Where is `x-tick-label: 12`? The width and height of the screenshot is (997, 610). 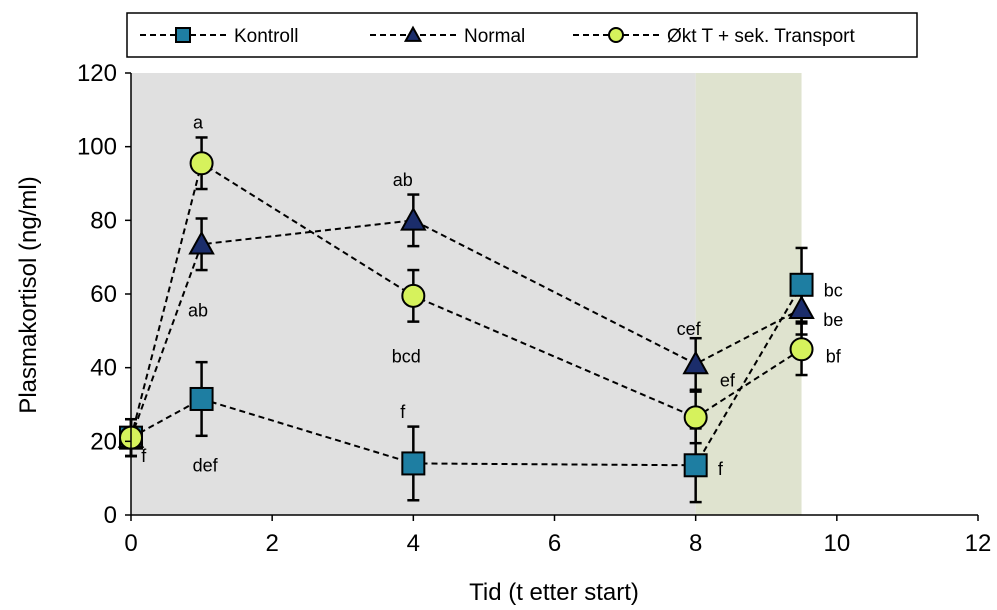
x-tick-label: 12 is located at coordinates (978, 543).